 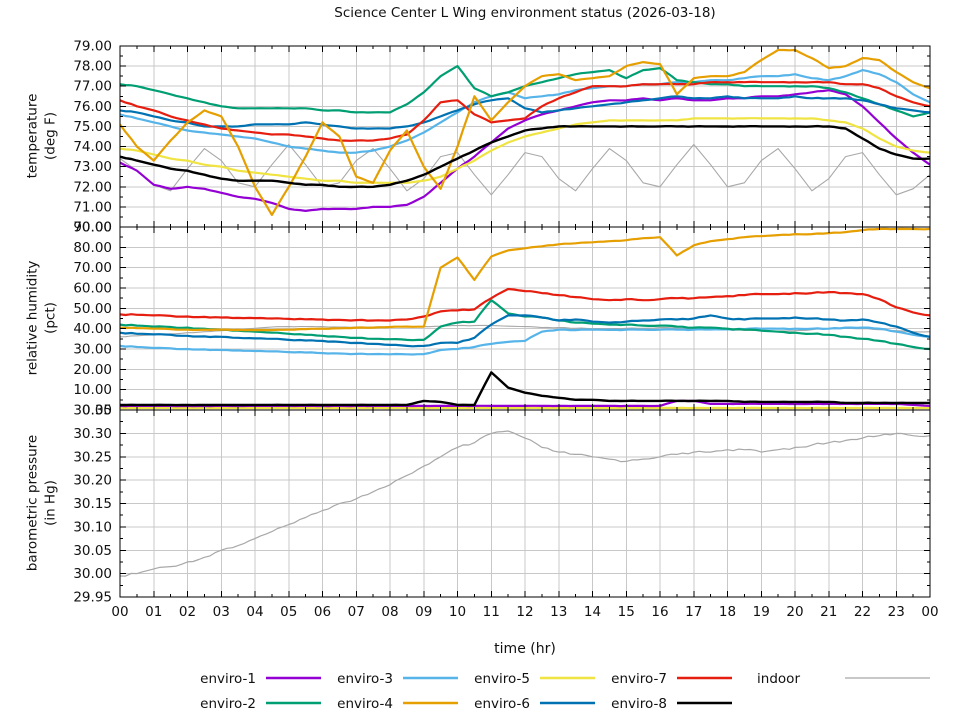 I want to click on xtick-label: 18, so click(x=727, y=612).